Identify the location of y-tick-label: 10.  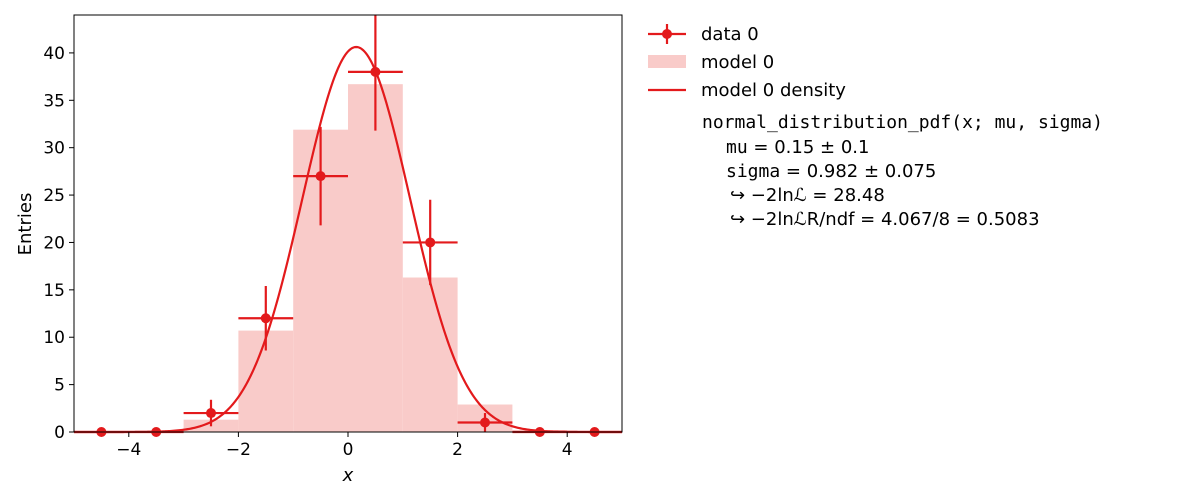
(54, 338).